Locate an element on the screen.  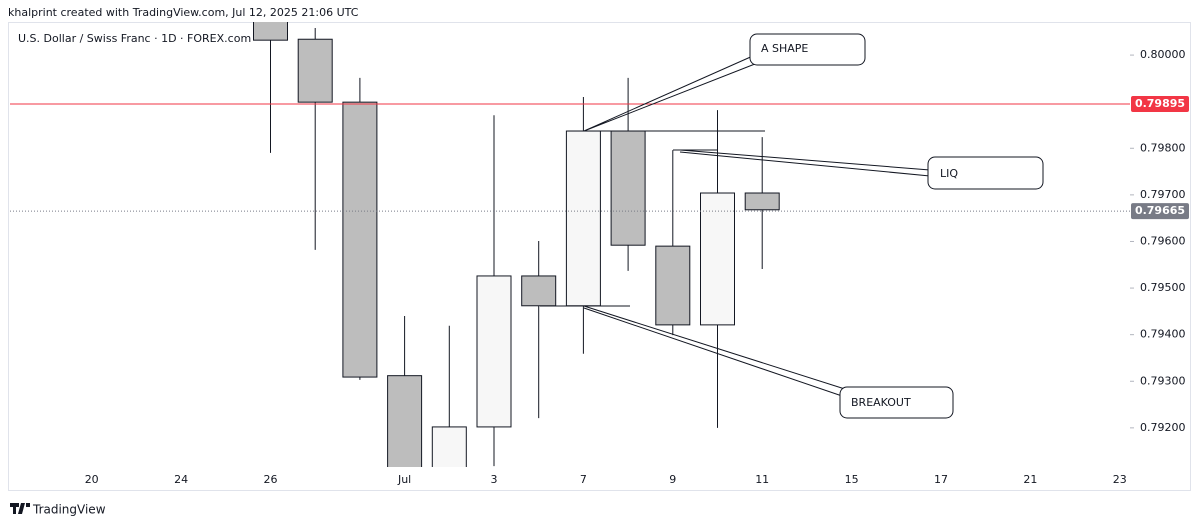
x-tick-label: 9 is located at coordinates (672, 479).